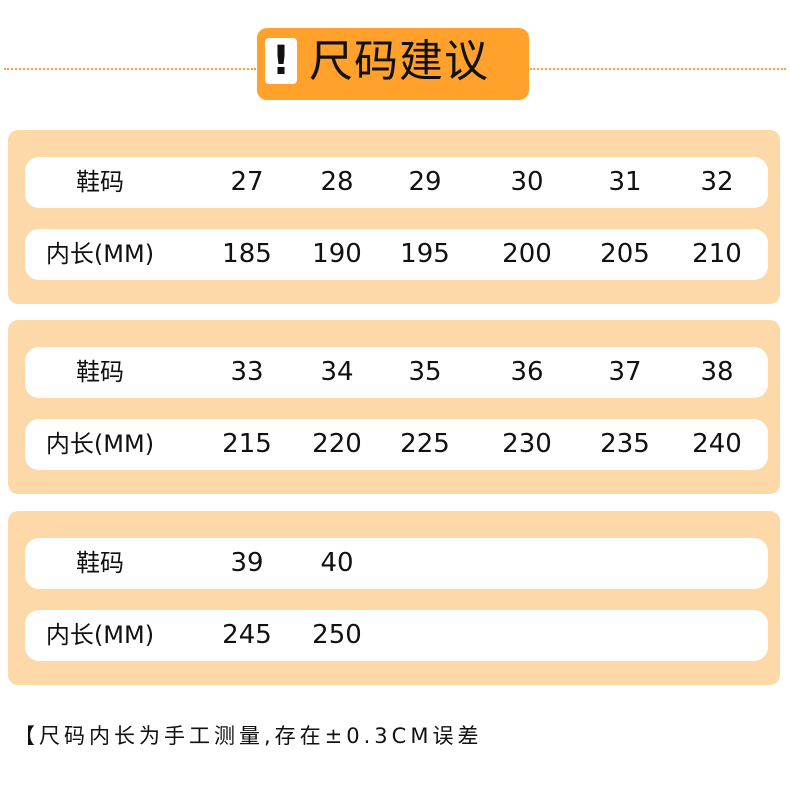 The width and height of the screenshot is (790, 793). What do you see at coordinates (281, 61) in the screenshot?
I see `exclamation-icon: !` at bounding box center [281, 61].